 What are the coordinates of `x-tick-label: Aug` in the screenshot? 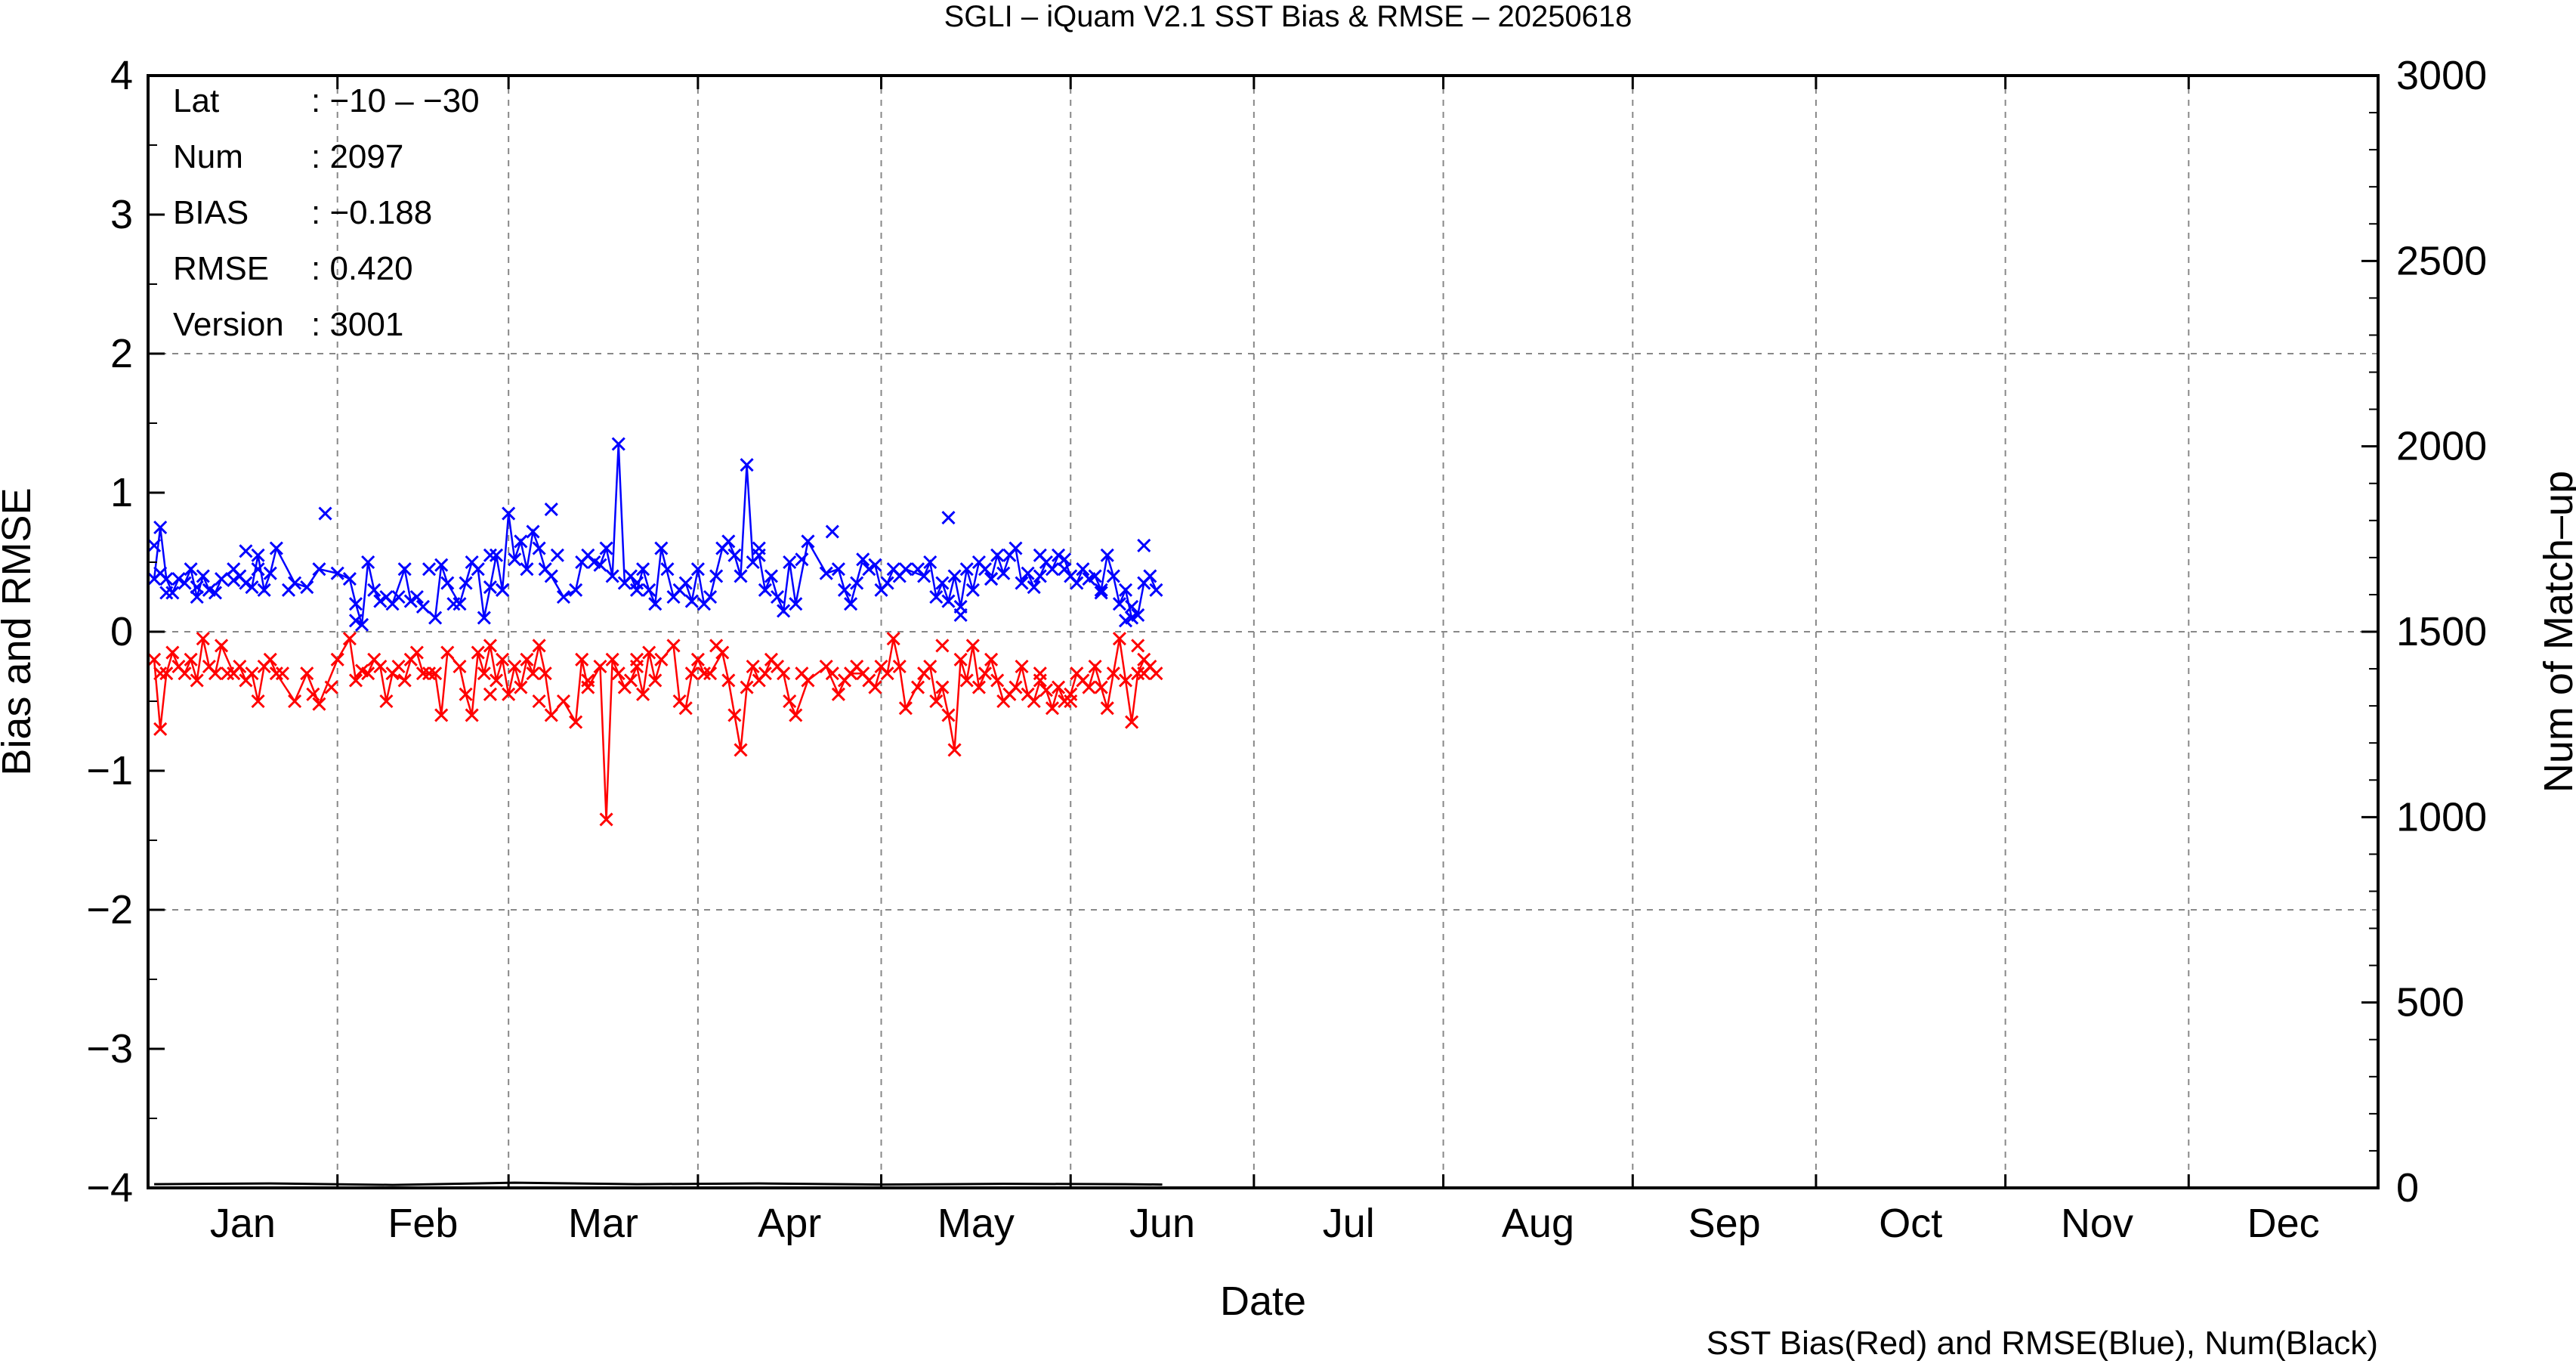 It's located at (1538, 1223).